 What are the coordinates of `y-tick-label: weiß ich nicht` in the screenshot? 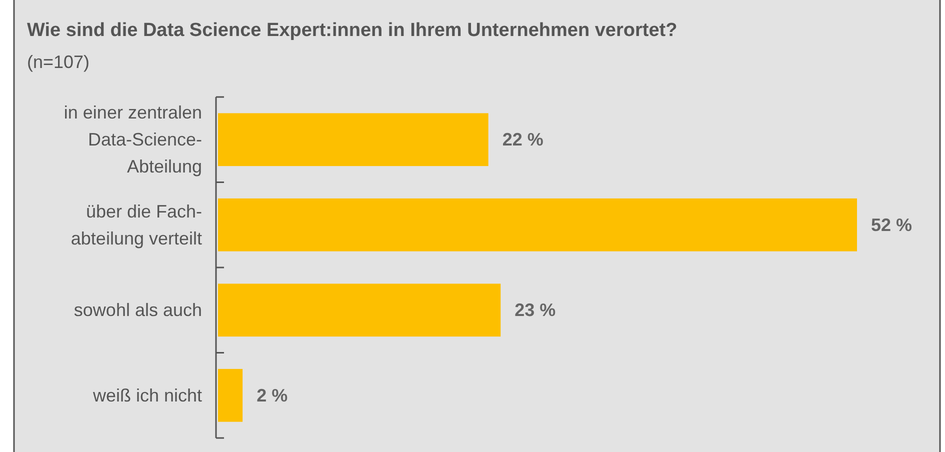 It's located at (147, 395).